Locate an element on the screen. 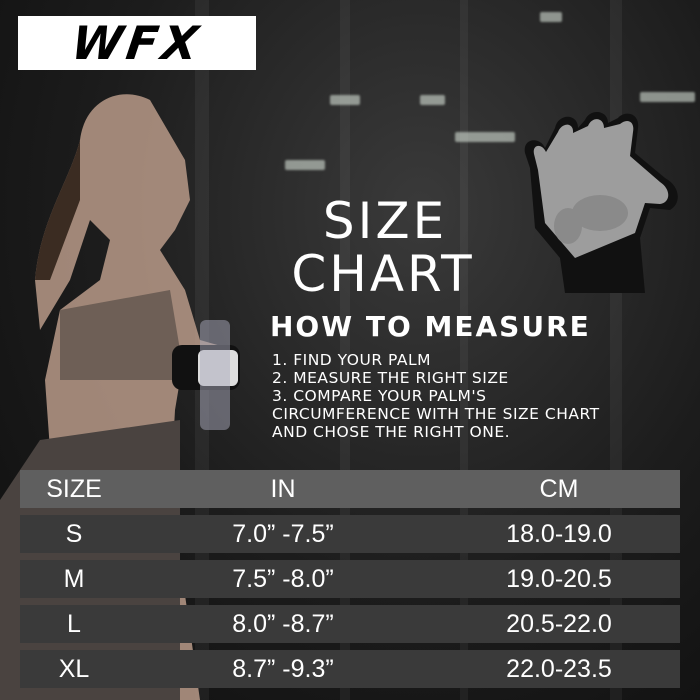  table-header-row: SIZE IN CM is located at coordinates (350, 489).